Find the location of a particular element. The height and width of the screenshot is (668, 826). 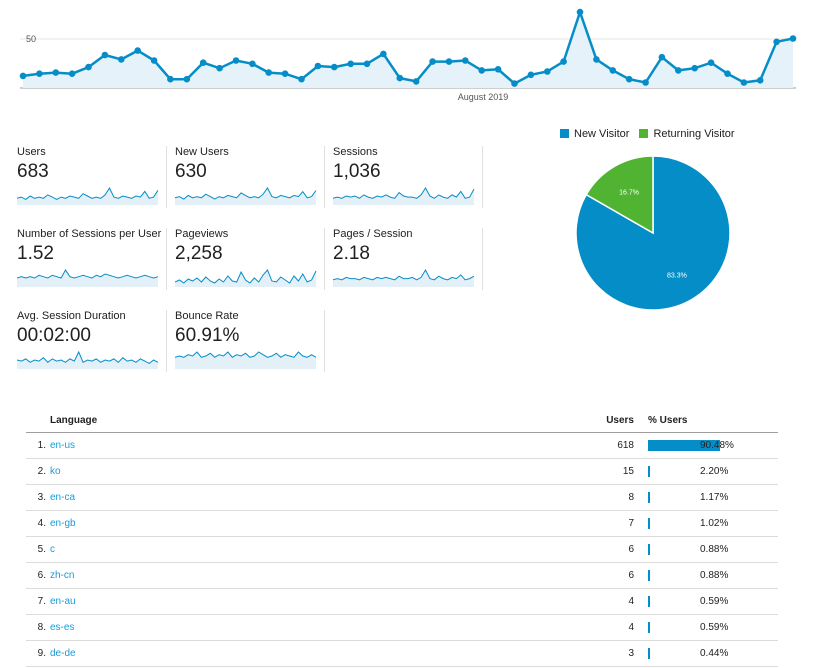

metric-value: 683 is located at coordinates (33, 171).